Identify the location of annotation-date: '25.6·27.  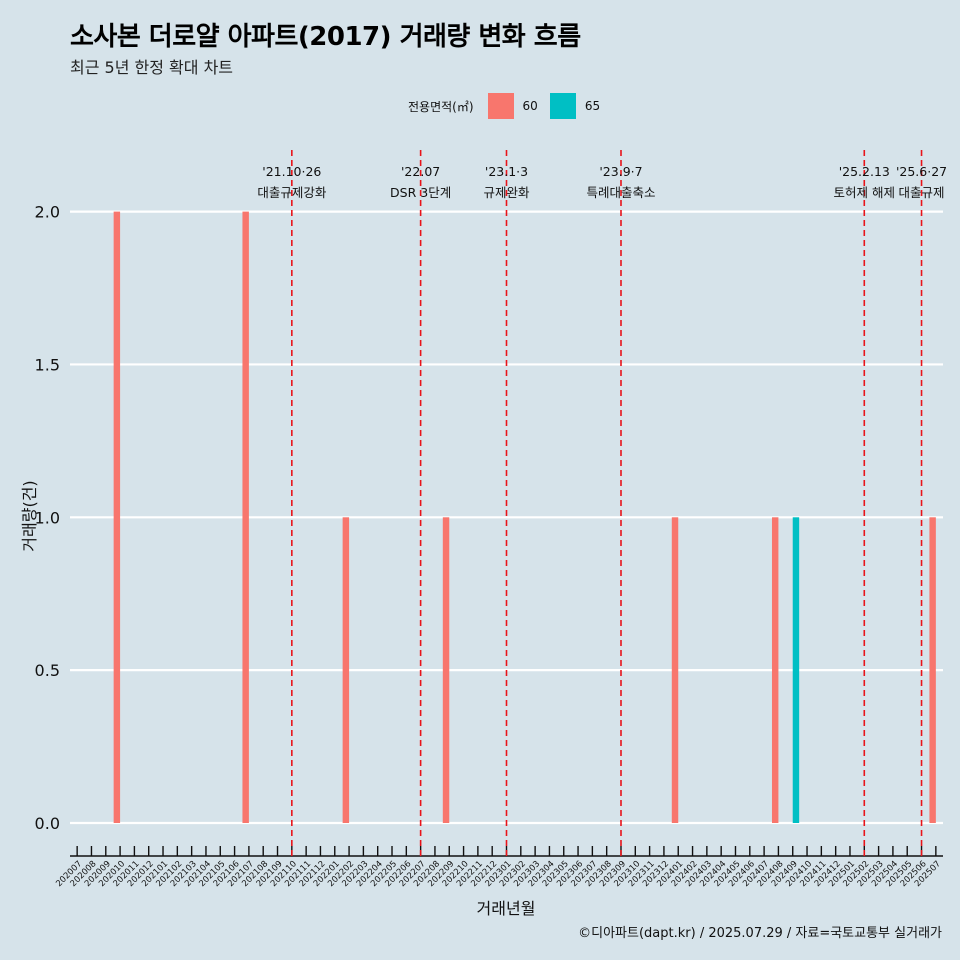
(921, 171).